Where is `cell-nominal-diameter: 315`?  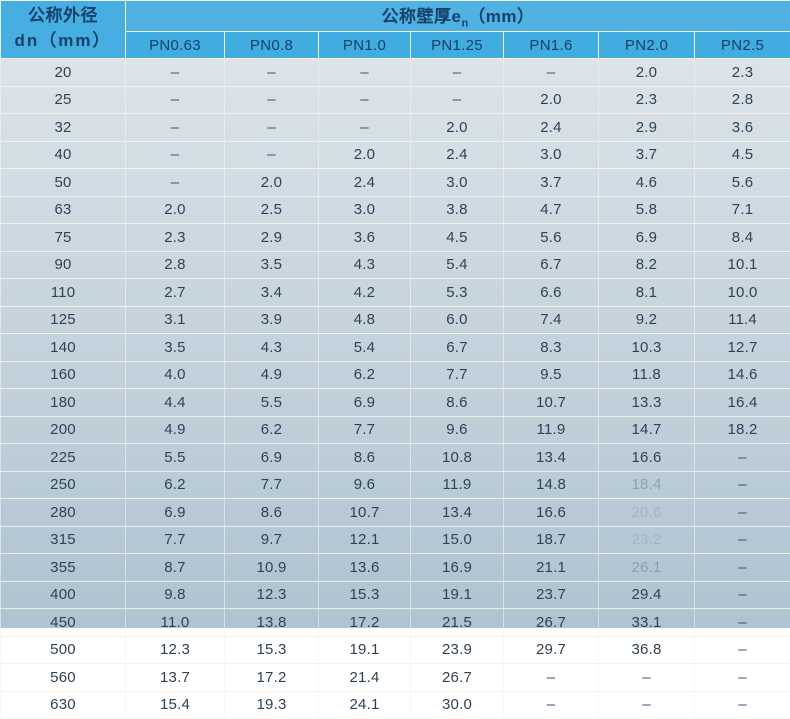 cell-nominal-diameter: 315 is located at coordinates (63, 540).